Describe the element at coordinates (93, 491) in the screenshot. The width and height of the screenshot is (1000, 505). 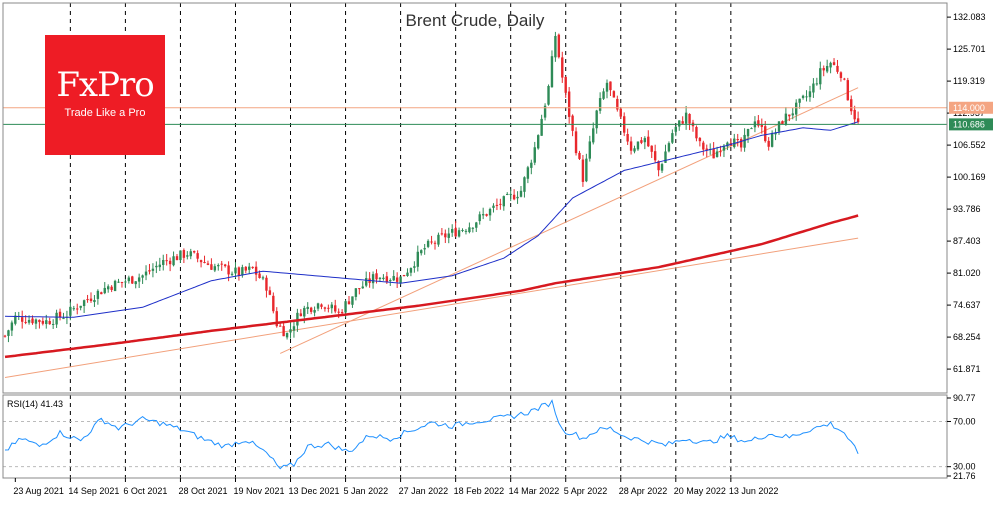
I see `x-tick-label: 14 Sep 2021` at that location.